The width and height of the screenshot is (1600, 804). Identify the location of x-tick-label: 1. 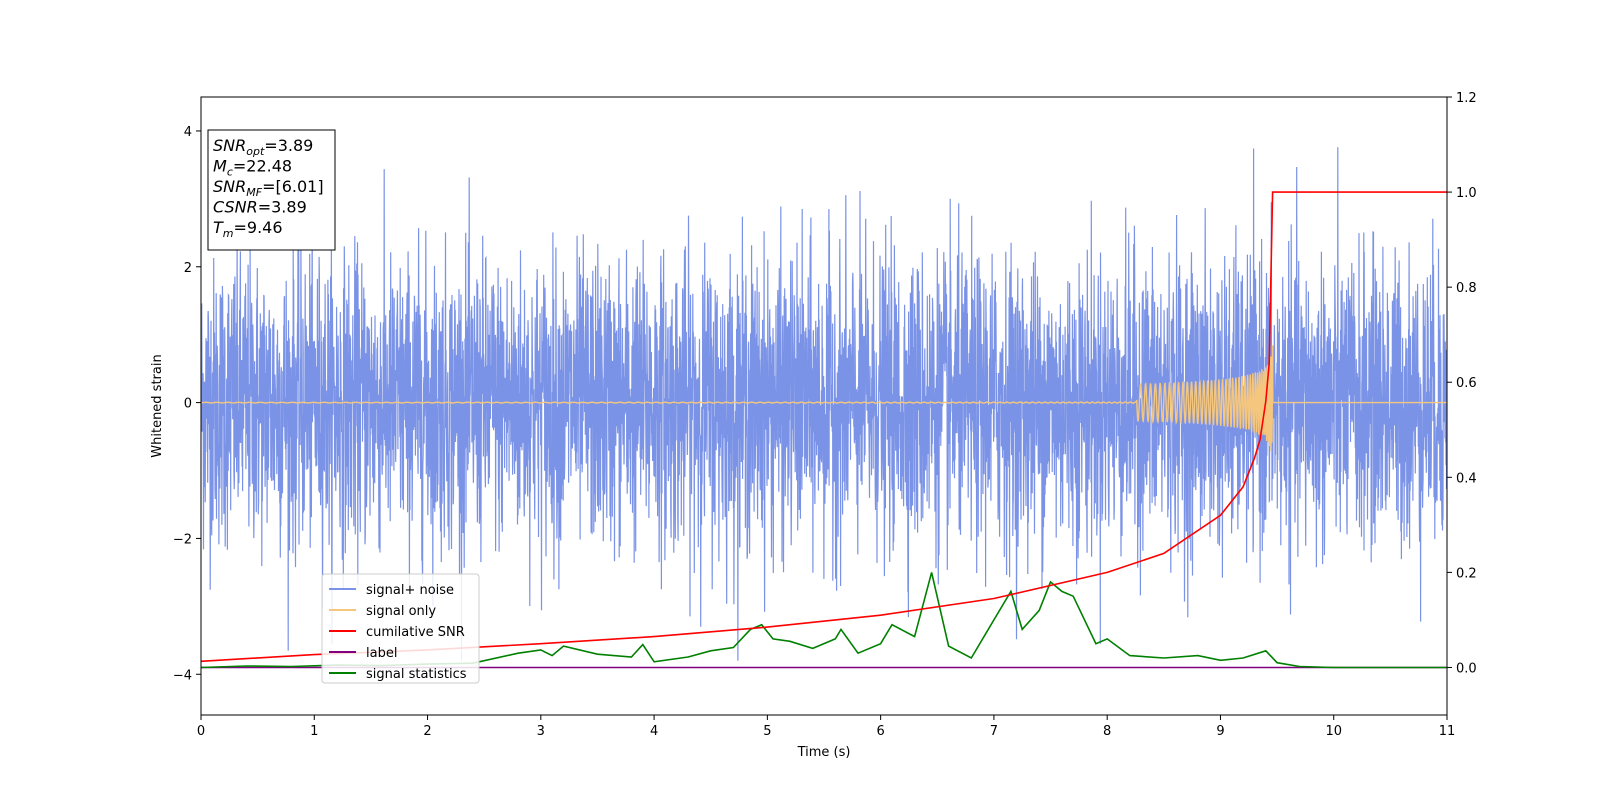
(314, 731).